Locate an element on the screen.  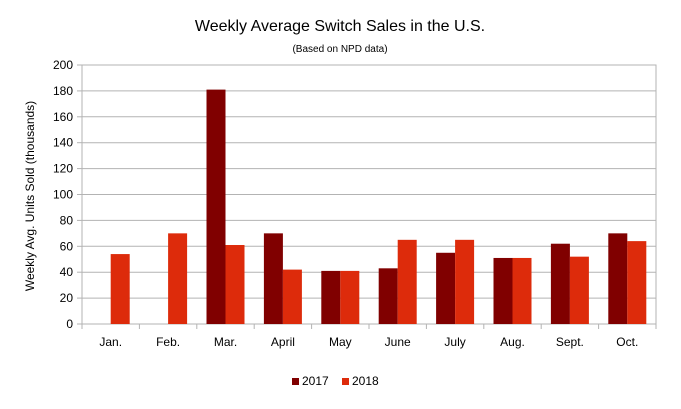
legend-label-2018: 2018 is located at coordinates (365, 381).